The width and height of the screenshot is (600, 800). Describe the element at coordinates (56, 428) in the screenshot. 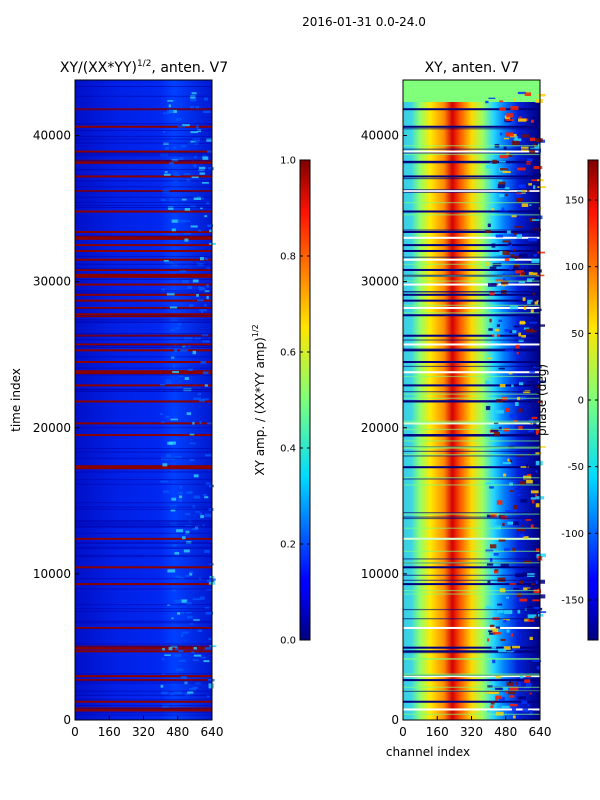

I see `amplitude-y-ticks: 0 10000 20000 30000 40000` at that location.